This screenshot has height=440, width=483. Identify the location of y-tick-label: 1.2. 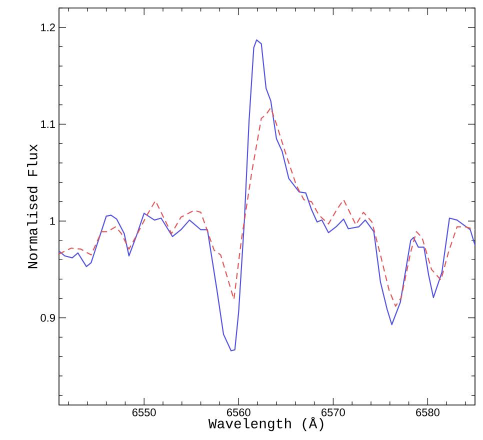
(48, 28).